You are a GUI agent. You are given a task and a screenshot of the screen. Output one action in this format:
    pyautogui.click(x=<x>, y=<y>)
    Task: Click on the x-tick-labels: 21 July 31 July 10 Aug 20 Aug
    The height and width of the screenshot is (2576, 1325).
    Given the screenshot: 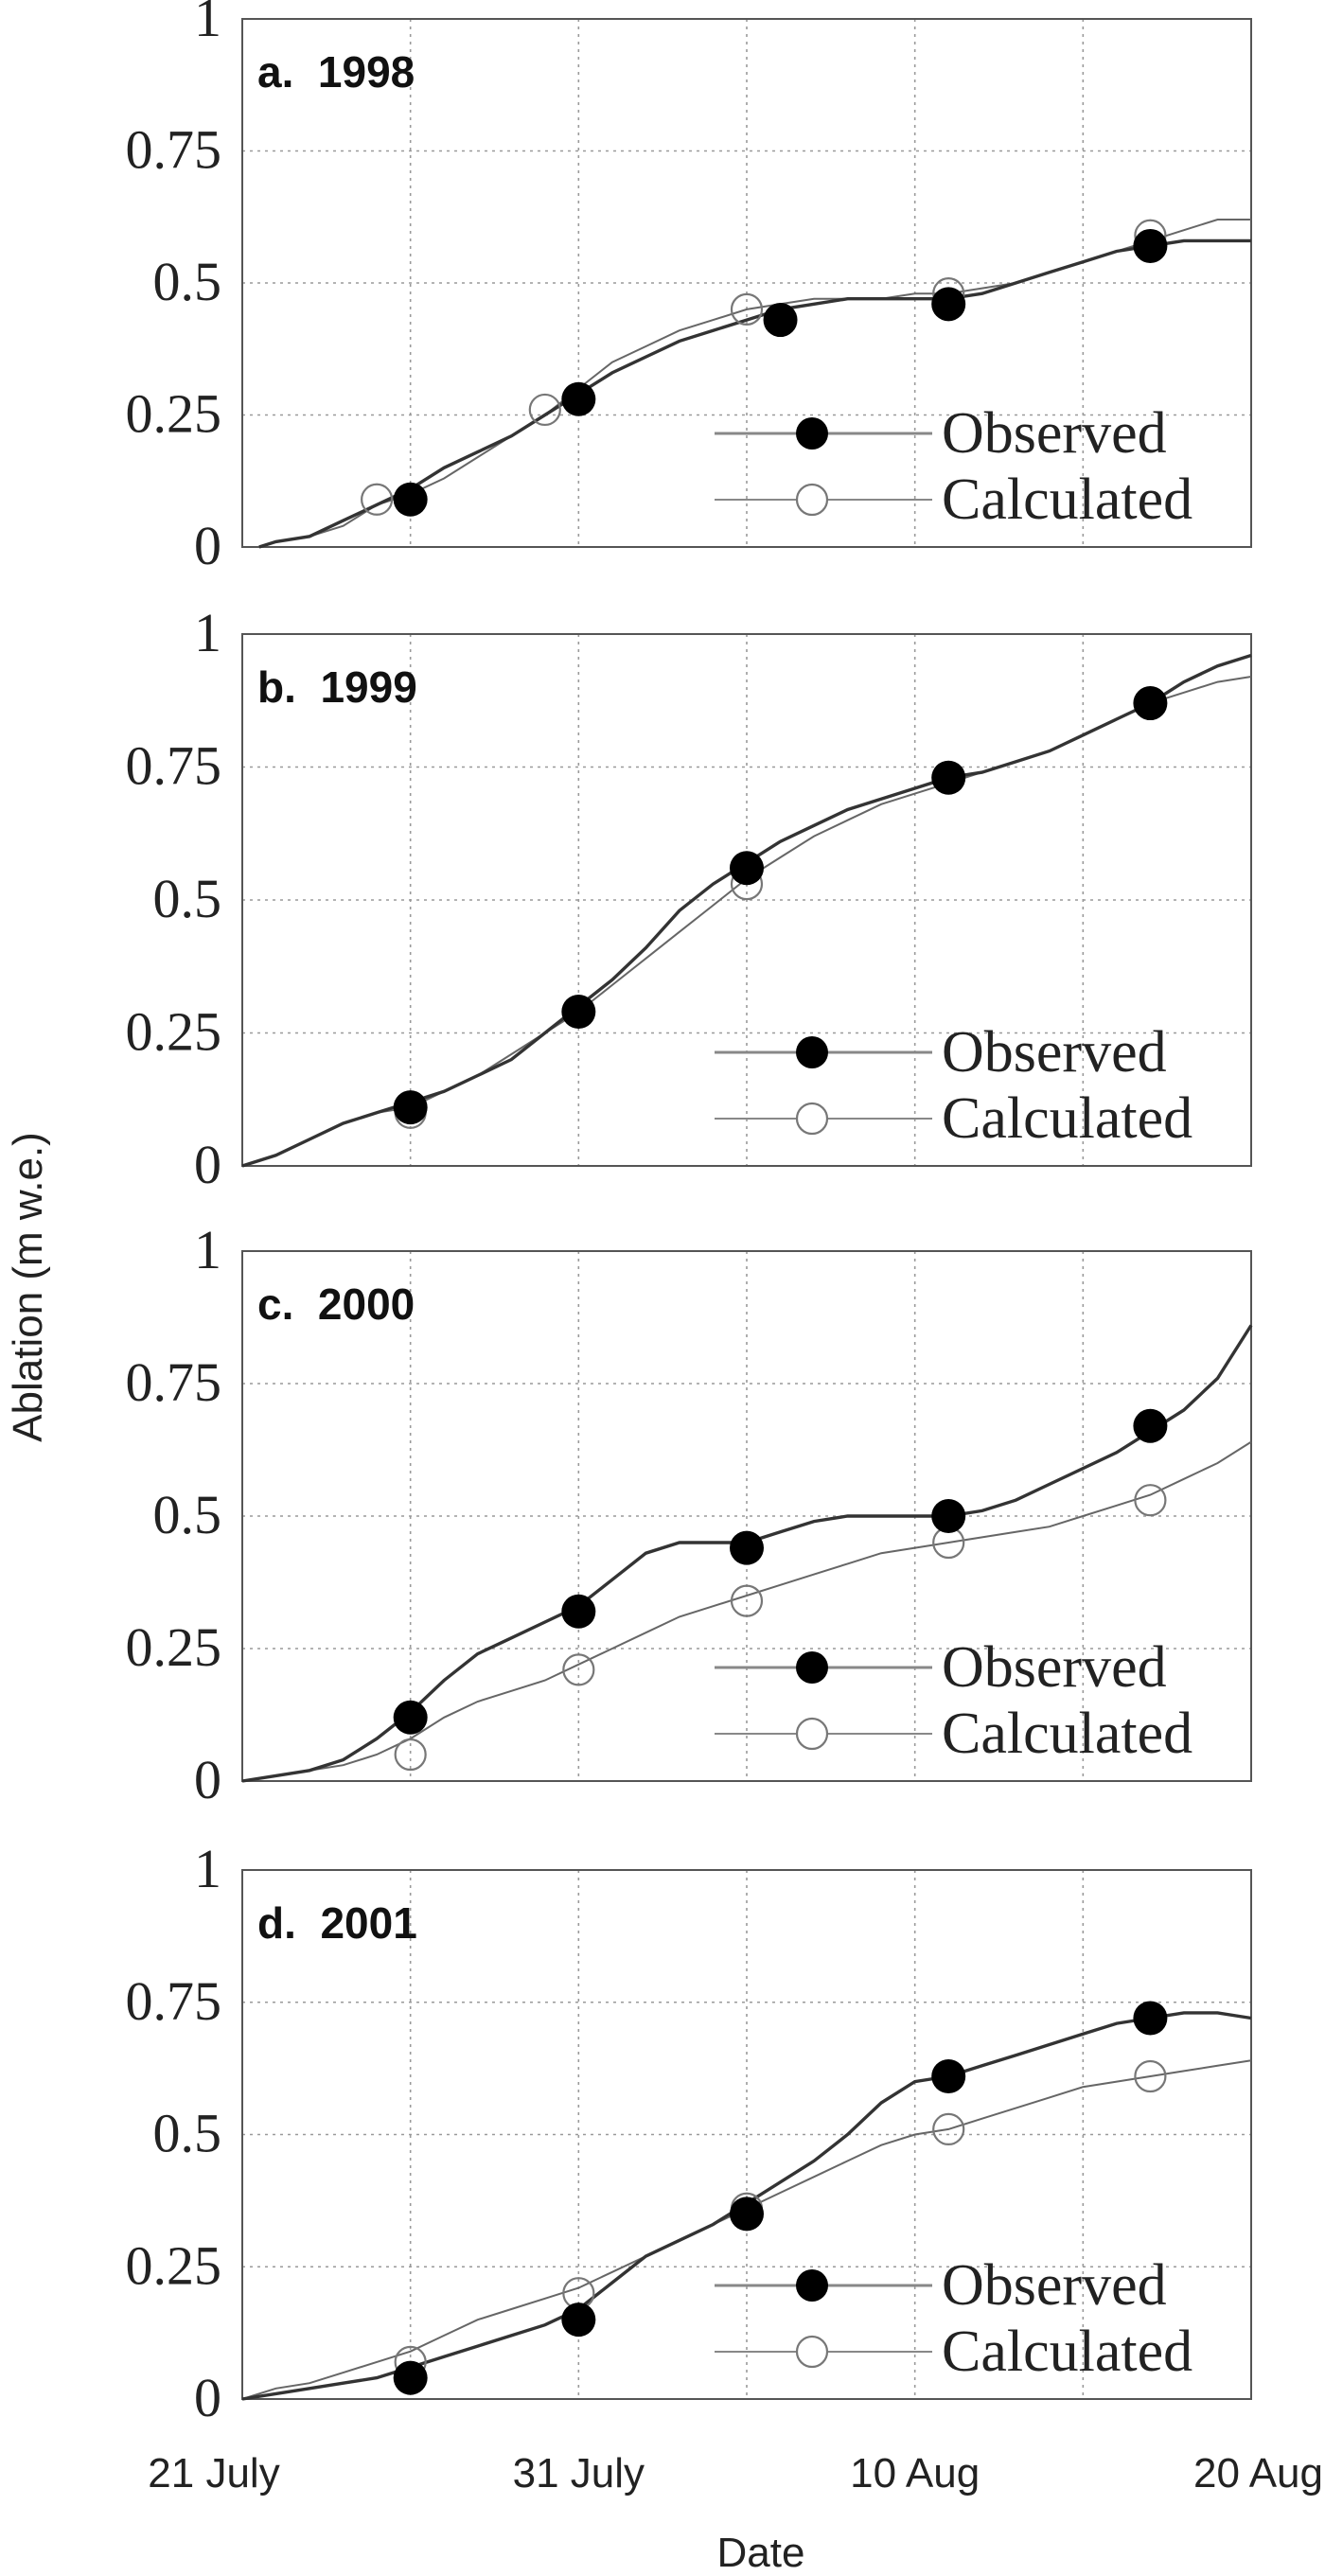 What is the action you would take?
    pyautogui.click(x=735, y=2473)
    